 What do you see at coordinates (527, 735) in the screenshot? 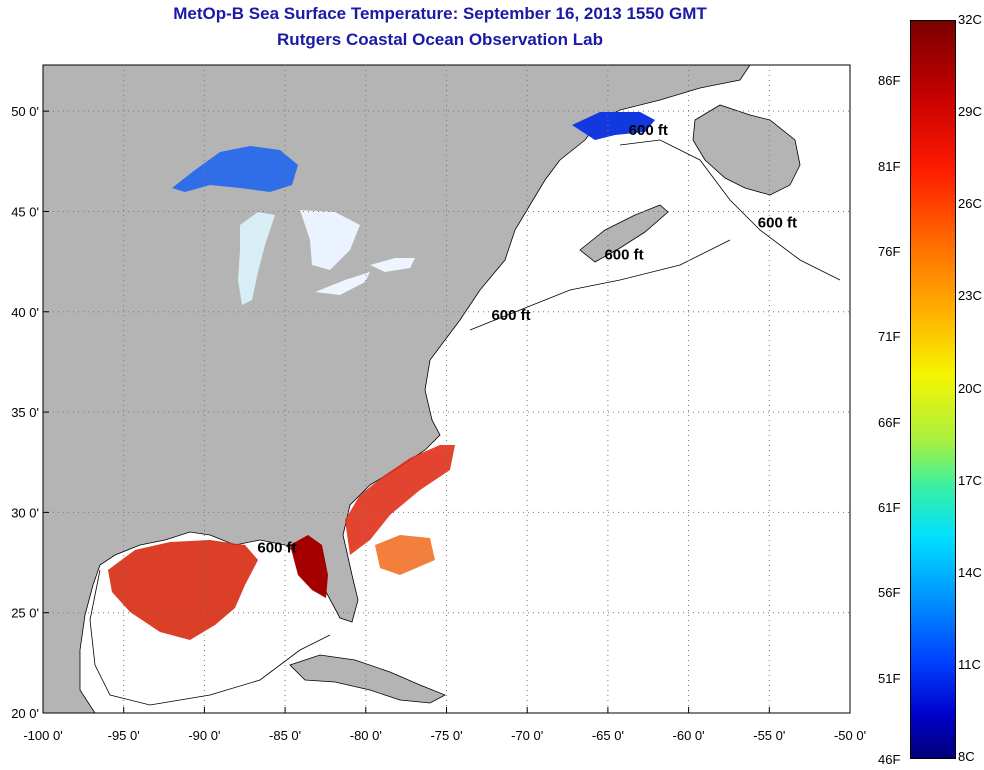
I see `x-tick-label: -70 0'` at bounding box center [527, 735].